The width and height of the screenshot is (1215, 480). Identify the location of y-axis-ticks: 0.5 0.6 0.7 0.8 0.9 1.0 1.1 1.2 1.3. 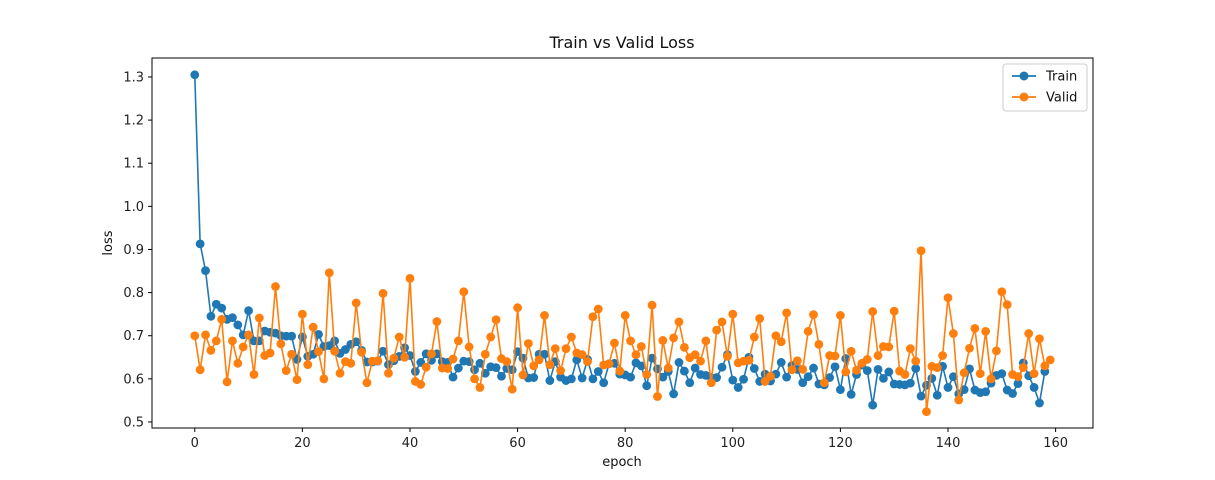
(137, 250).